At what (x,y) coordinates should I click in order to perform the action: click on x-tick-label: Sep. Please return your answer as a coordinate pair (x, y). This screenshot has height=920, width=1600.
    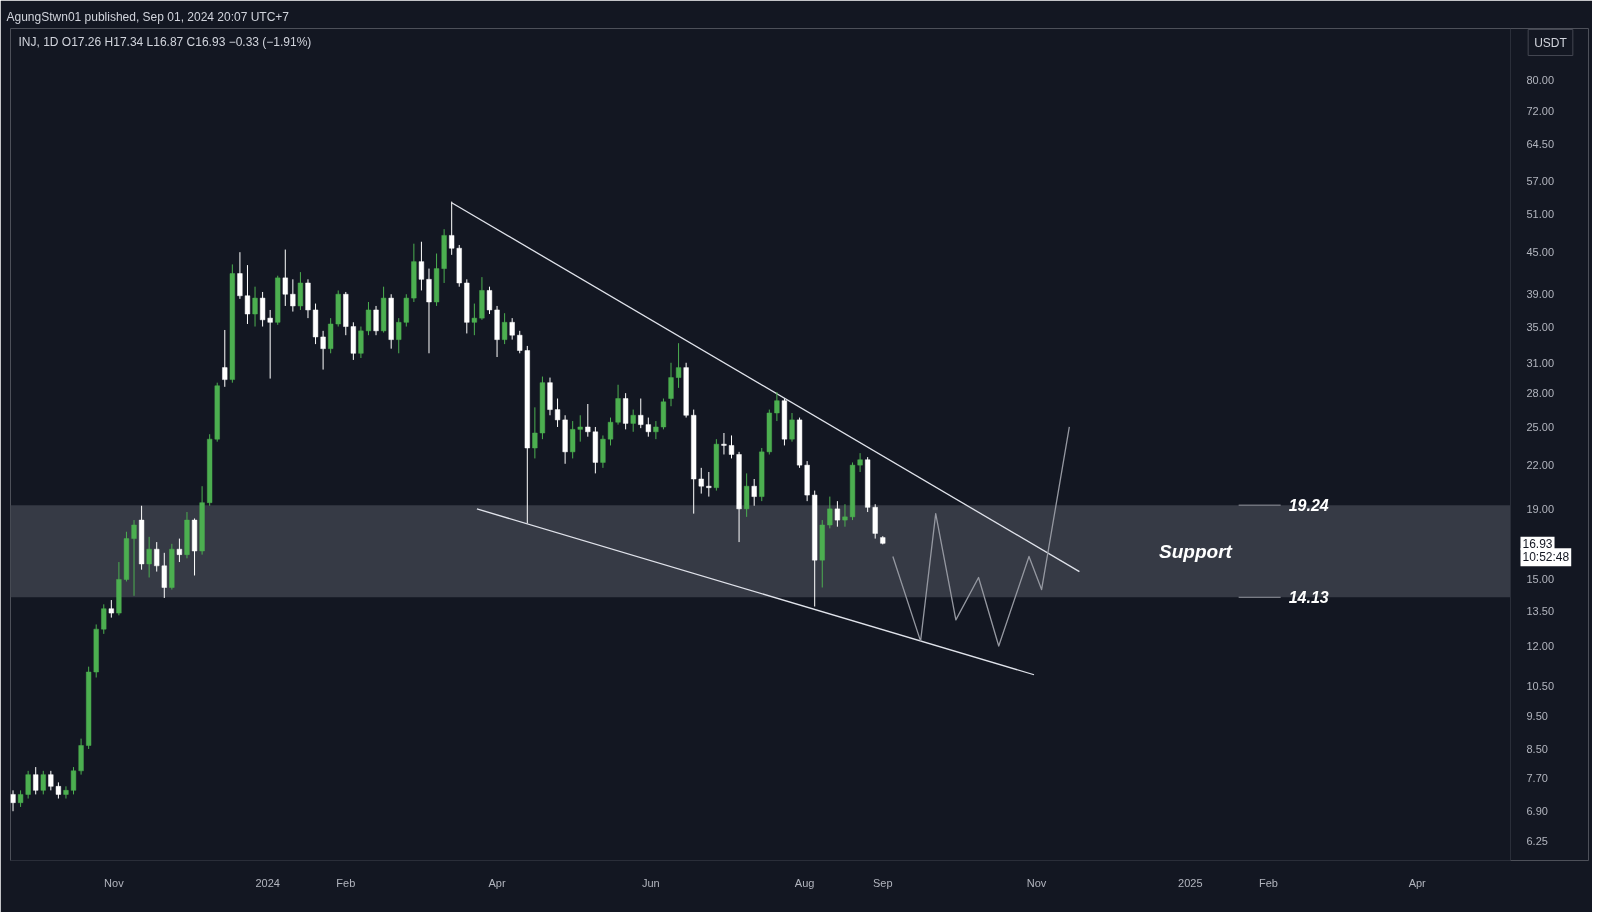
    Looking at the image, I should click on (882, 882).